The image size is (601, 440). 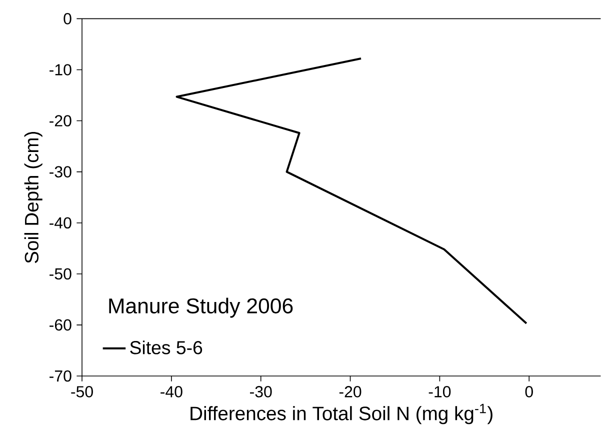 I want to click on y-tick-label: -10, so click(x=61, y=70).